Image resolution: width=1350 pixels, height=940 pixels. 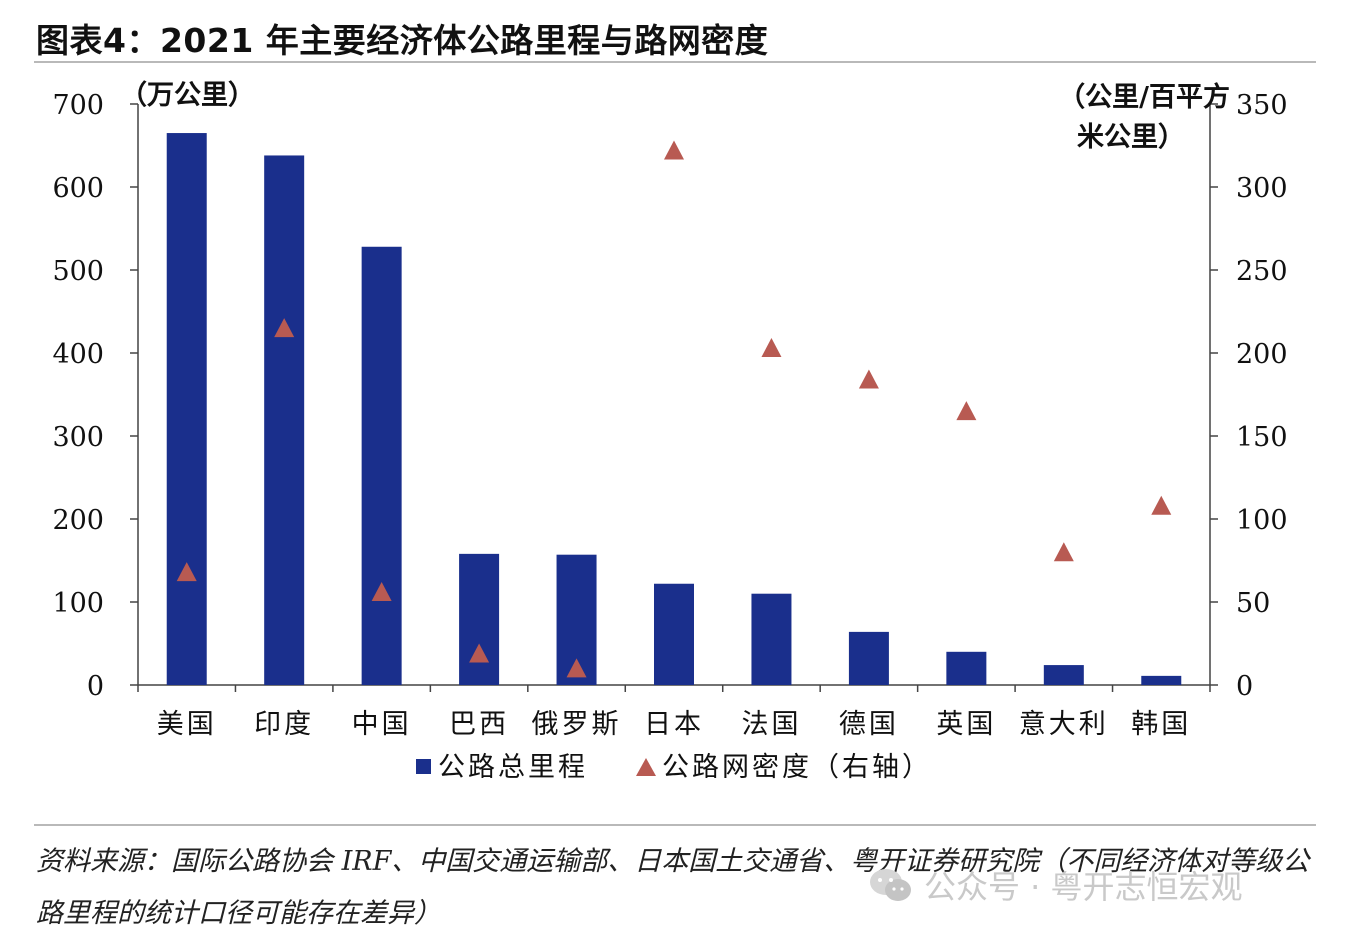 What do you see at coordinates (1131, 137) in the screenshot?
I see `right-axis-unit-label-line2: 米公里）` at bounding box center [1131, 137].